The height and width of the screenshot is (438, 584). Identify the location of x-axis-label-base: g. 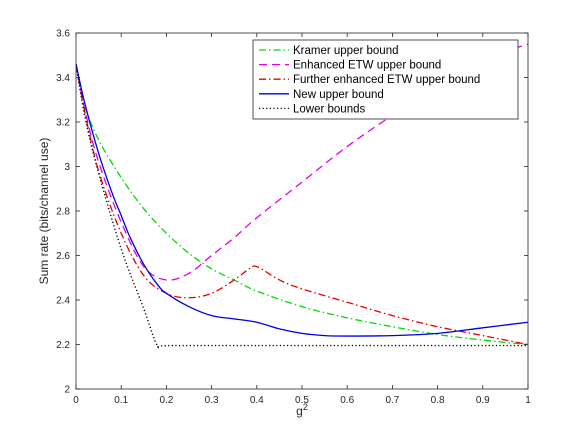
(299, 411).